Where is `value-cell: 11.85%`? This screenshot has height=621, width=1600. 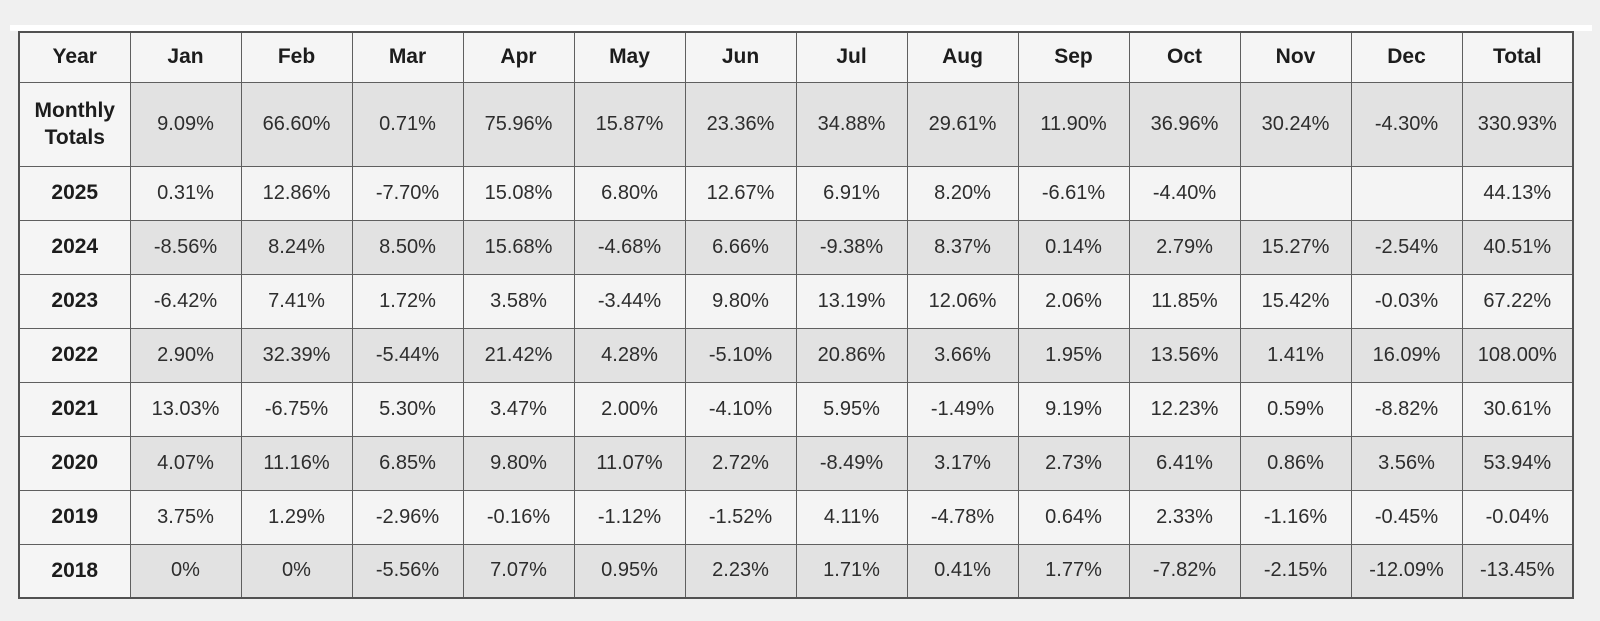 value-cell: 11.85% is located at coordinates (1184, 301).